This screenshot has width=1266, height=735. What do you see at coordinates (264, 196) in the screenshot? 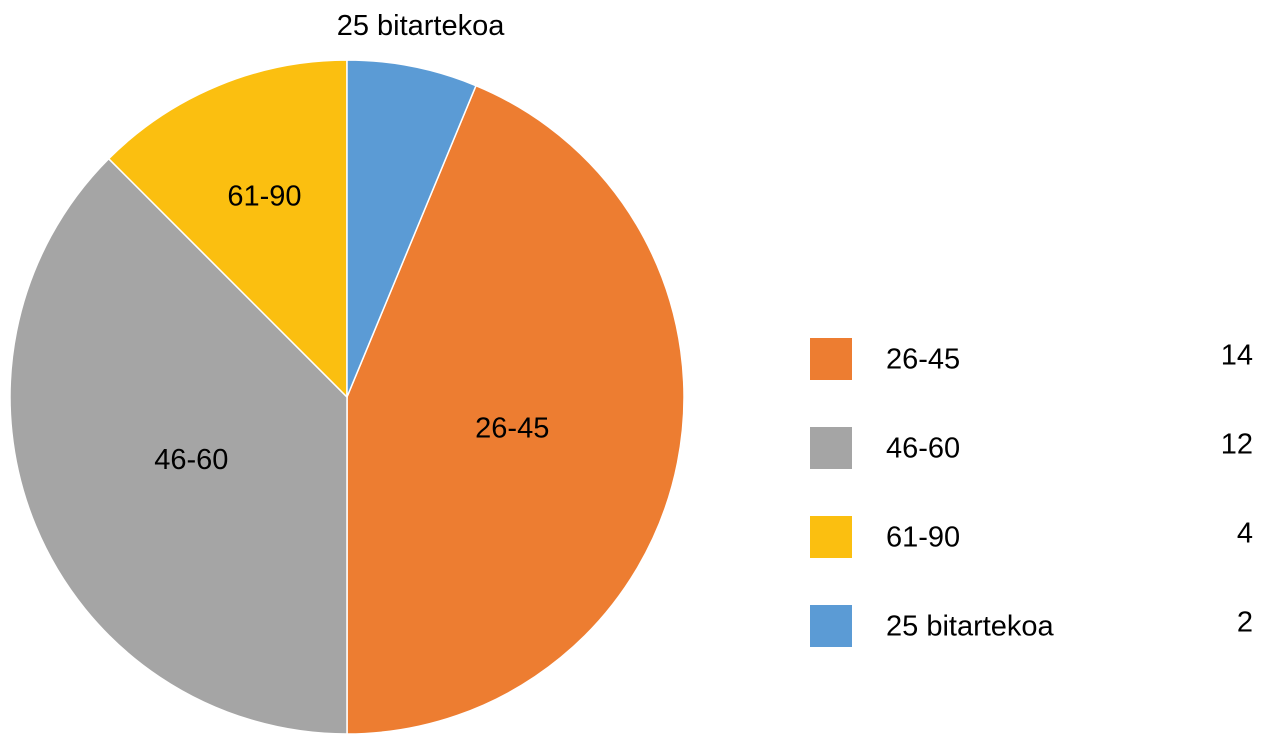
I see `slice-label: 61-90` at bounding box center [264, 196].